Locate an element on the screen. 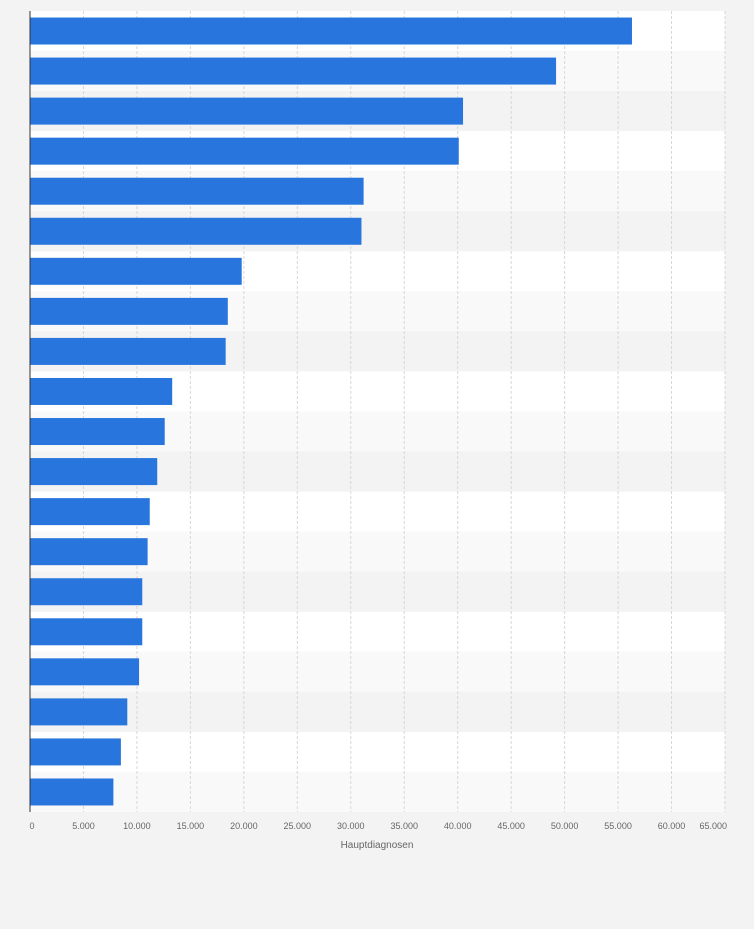 This screenshot has height=929, width=754. x-tick-label: 55.000 is located at coordinates (618, 826).